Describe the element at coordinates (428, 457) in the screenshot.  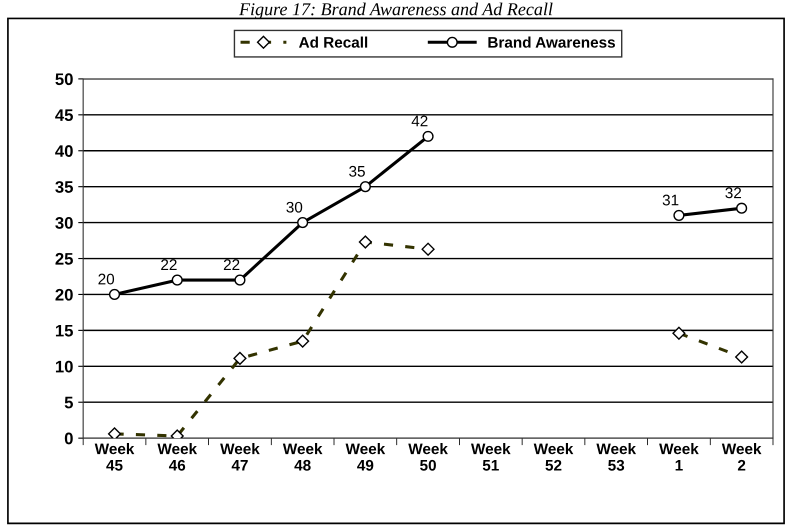
I see `x-tick-label: Week 50` at that location.